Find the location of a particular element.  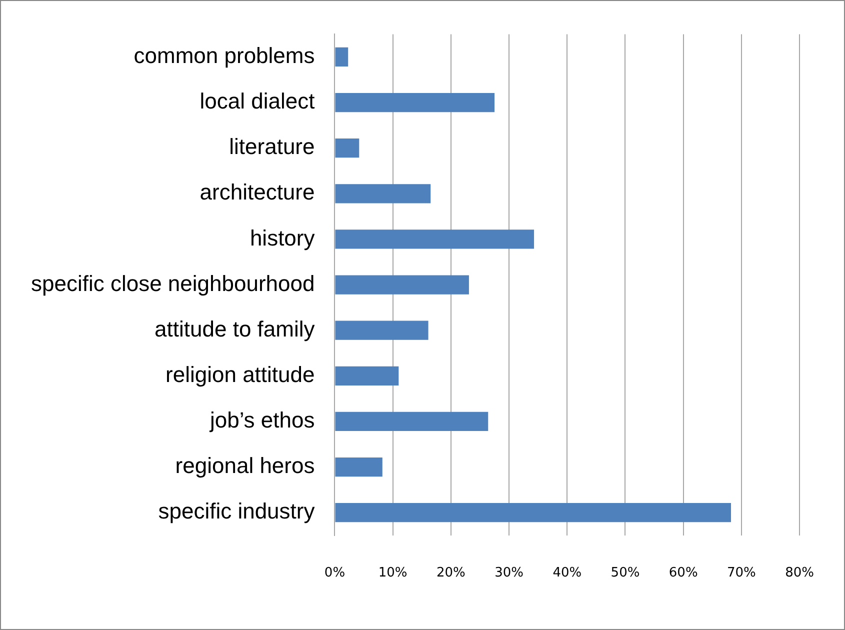

y-tick-label: literature is located at coordinates (272, 147).